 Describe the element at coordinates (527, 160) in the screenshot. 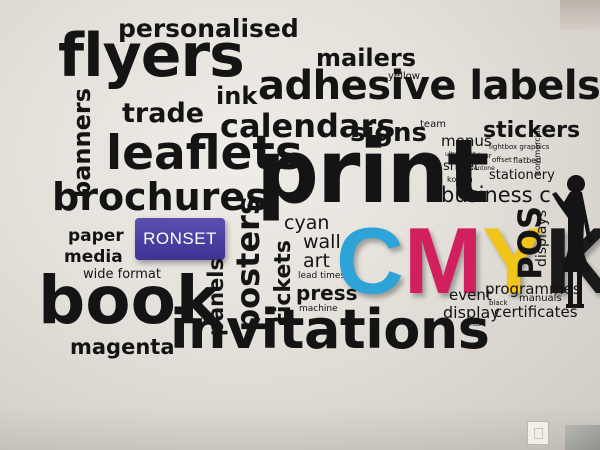

I see `word-flatbed: flatbed` at that location.